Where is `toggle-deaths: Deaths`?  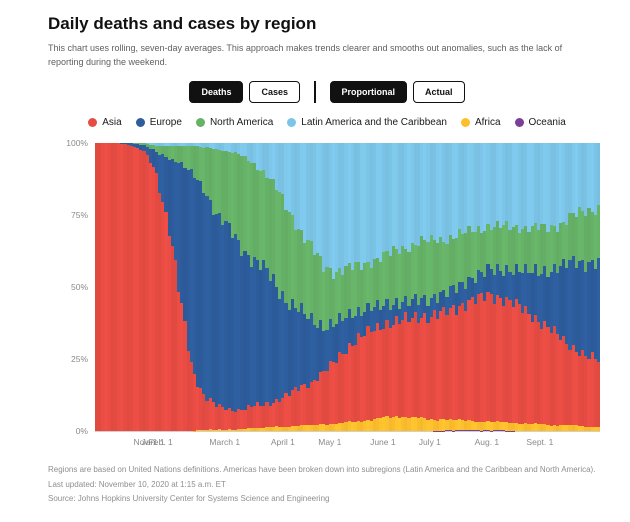 toggle-deaths: Deaths is located at coordinates (216, 92).